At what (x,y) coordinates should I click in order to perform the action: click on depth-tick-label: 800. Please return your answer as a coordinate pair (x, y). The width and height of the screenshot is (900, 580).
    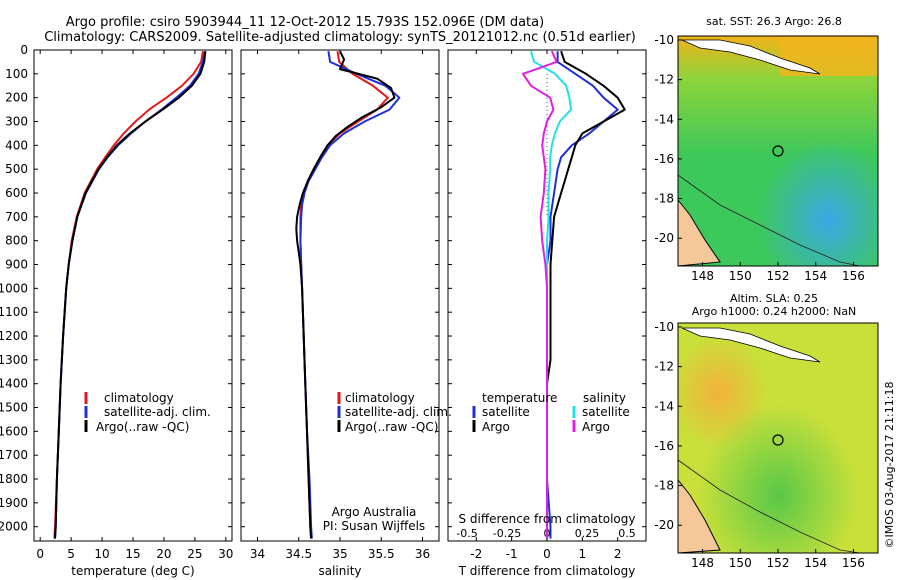
    Looking at the image, I should click on (16, 241).